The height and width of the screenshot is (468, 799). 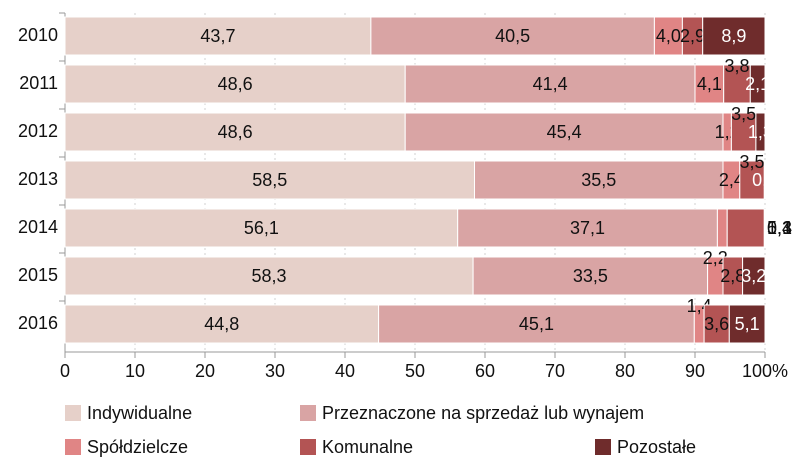 What do you see at coordinates (38, 179) in the screenshot?
I see `y-tick-label: 2013` at bounding box center [38, 179].